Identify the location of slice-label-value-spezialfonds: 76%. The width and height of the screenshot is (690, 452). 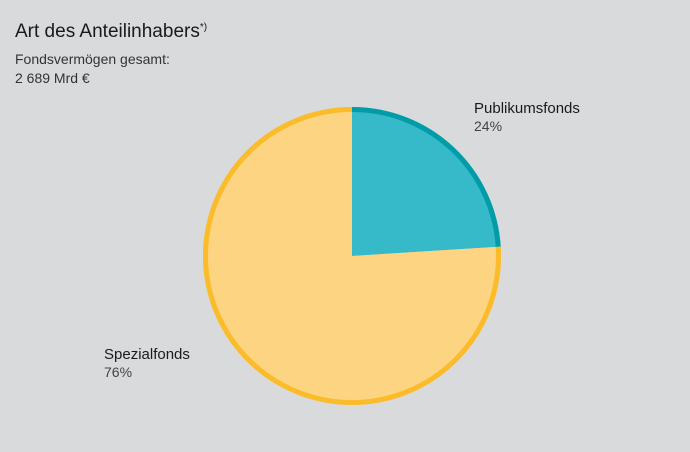
(118, 372).